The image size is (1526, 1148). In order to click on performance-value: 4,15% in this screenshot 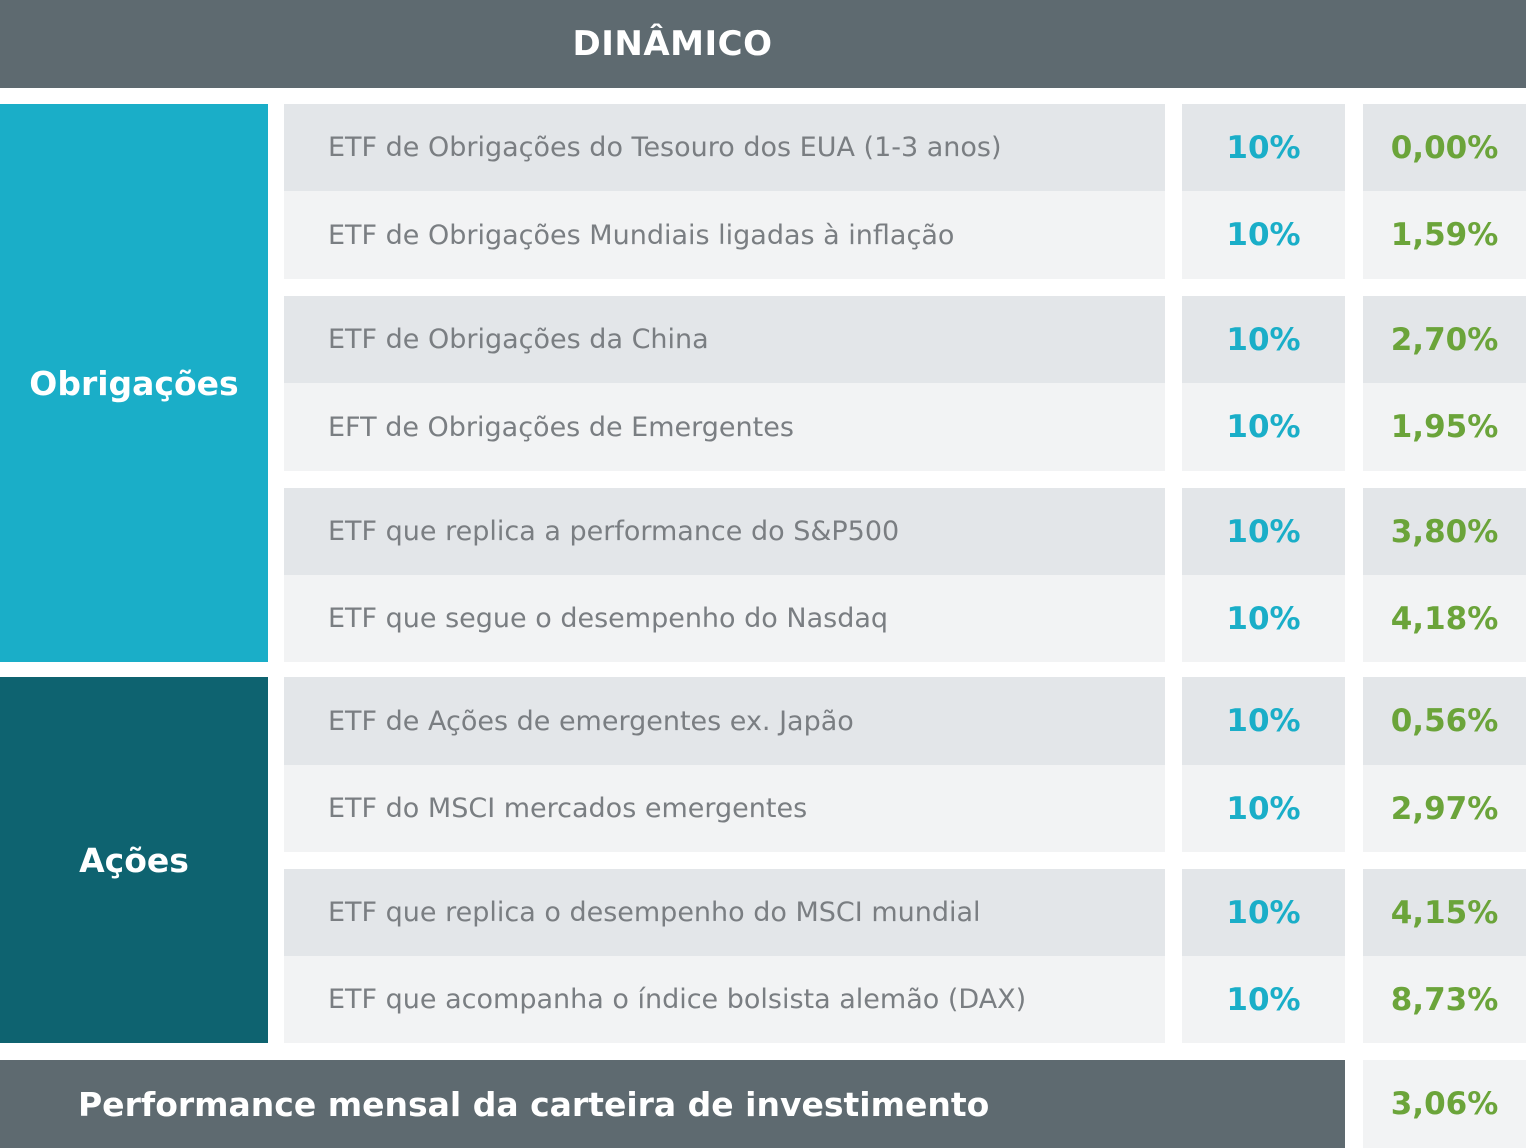, I will do `click(1444, 912)`.